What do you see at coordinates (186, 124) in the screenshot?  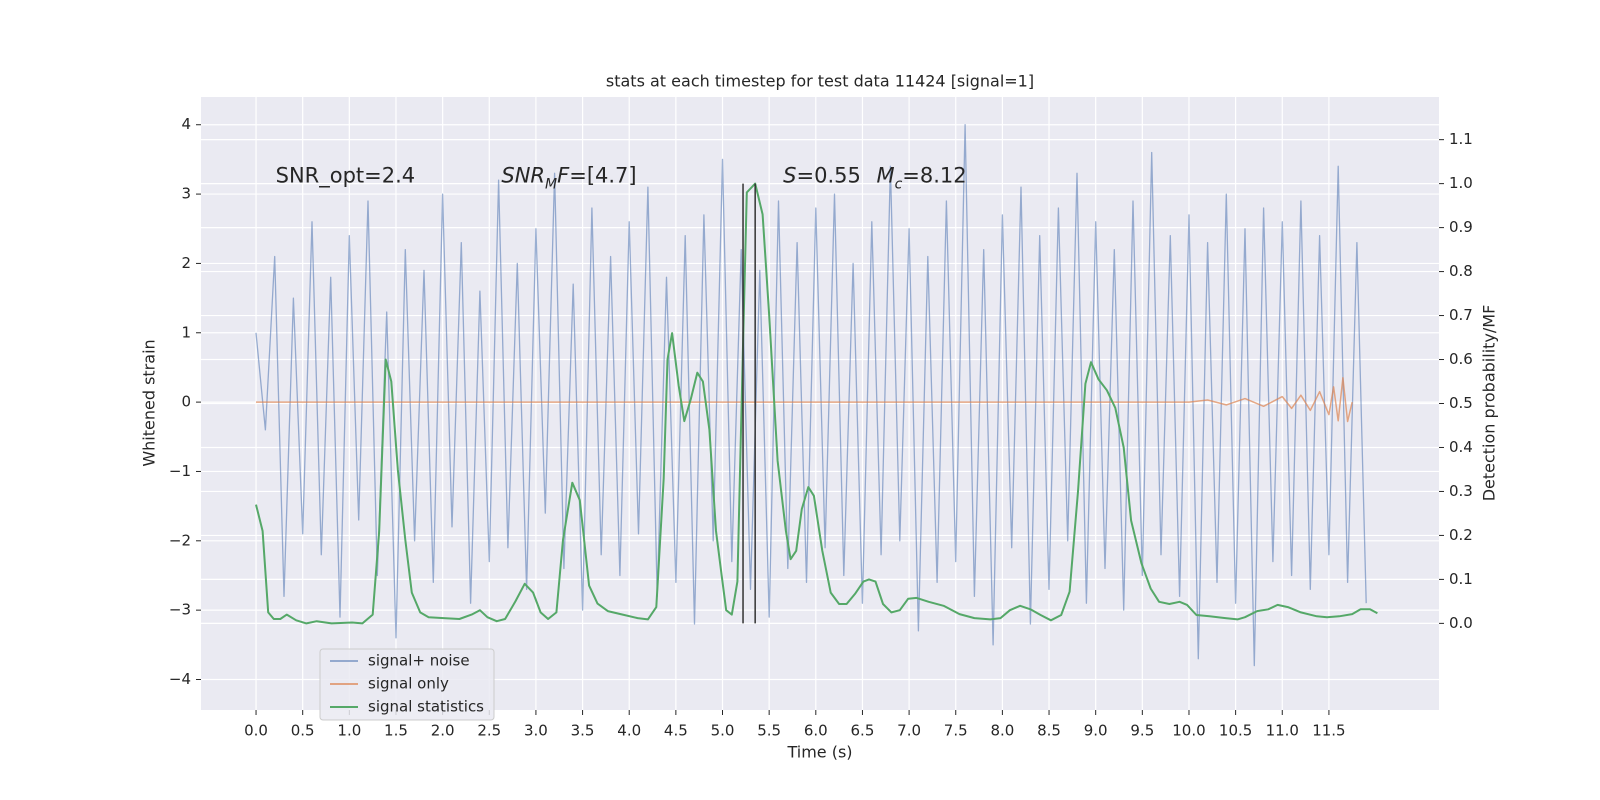 I see `y-tick-label: 4` at bounding box center [186, 124].